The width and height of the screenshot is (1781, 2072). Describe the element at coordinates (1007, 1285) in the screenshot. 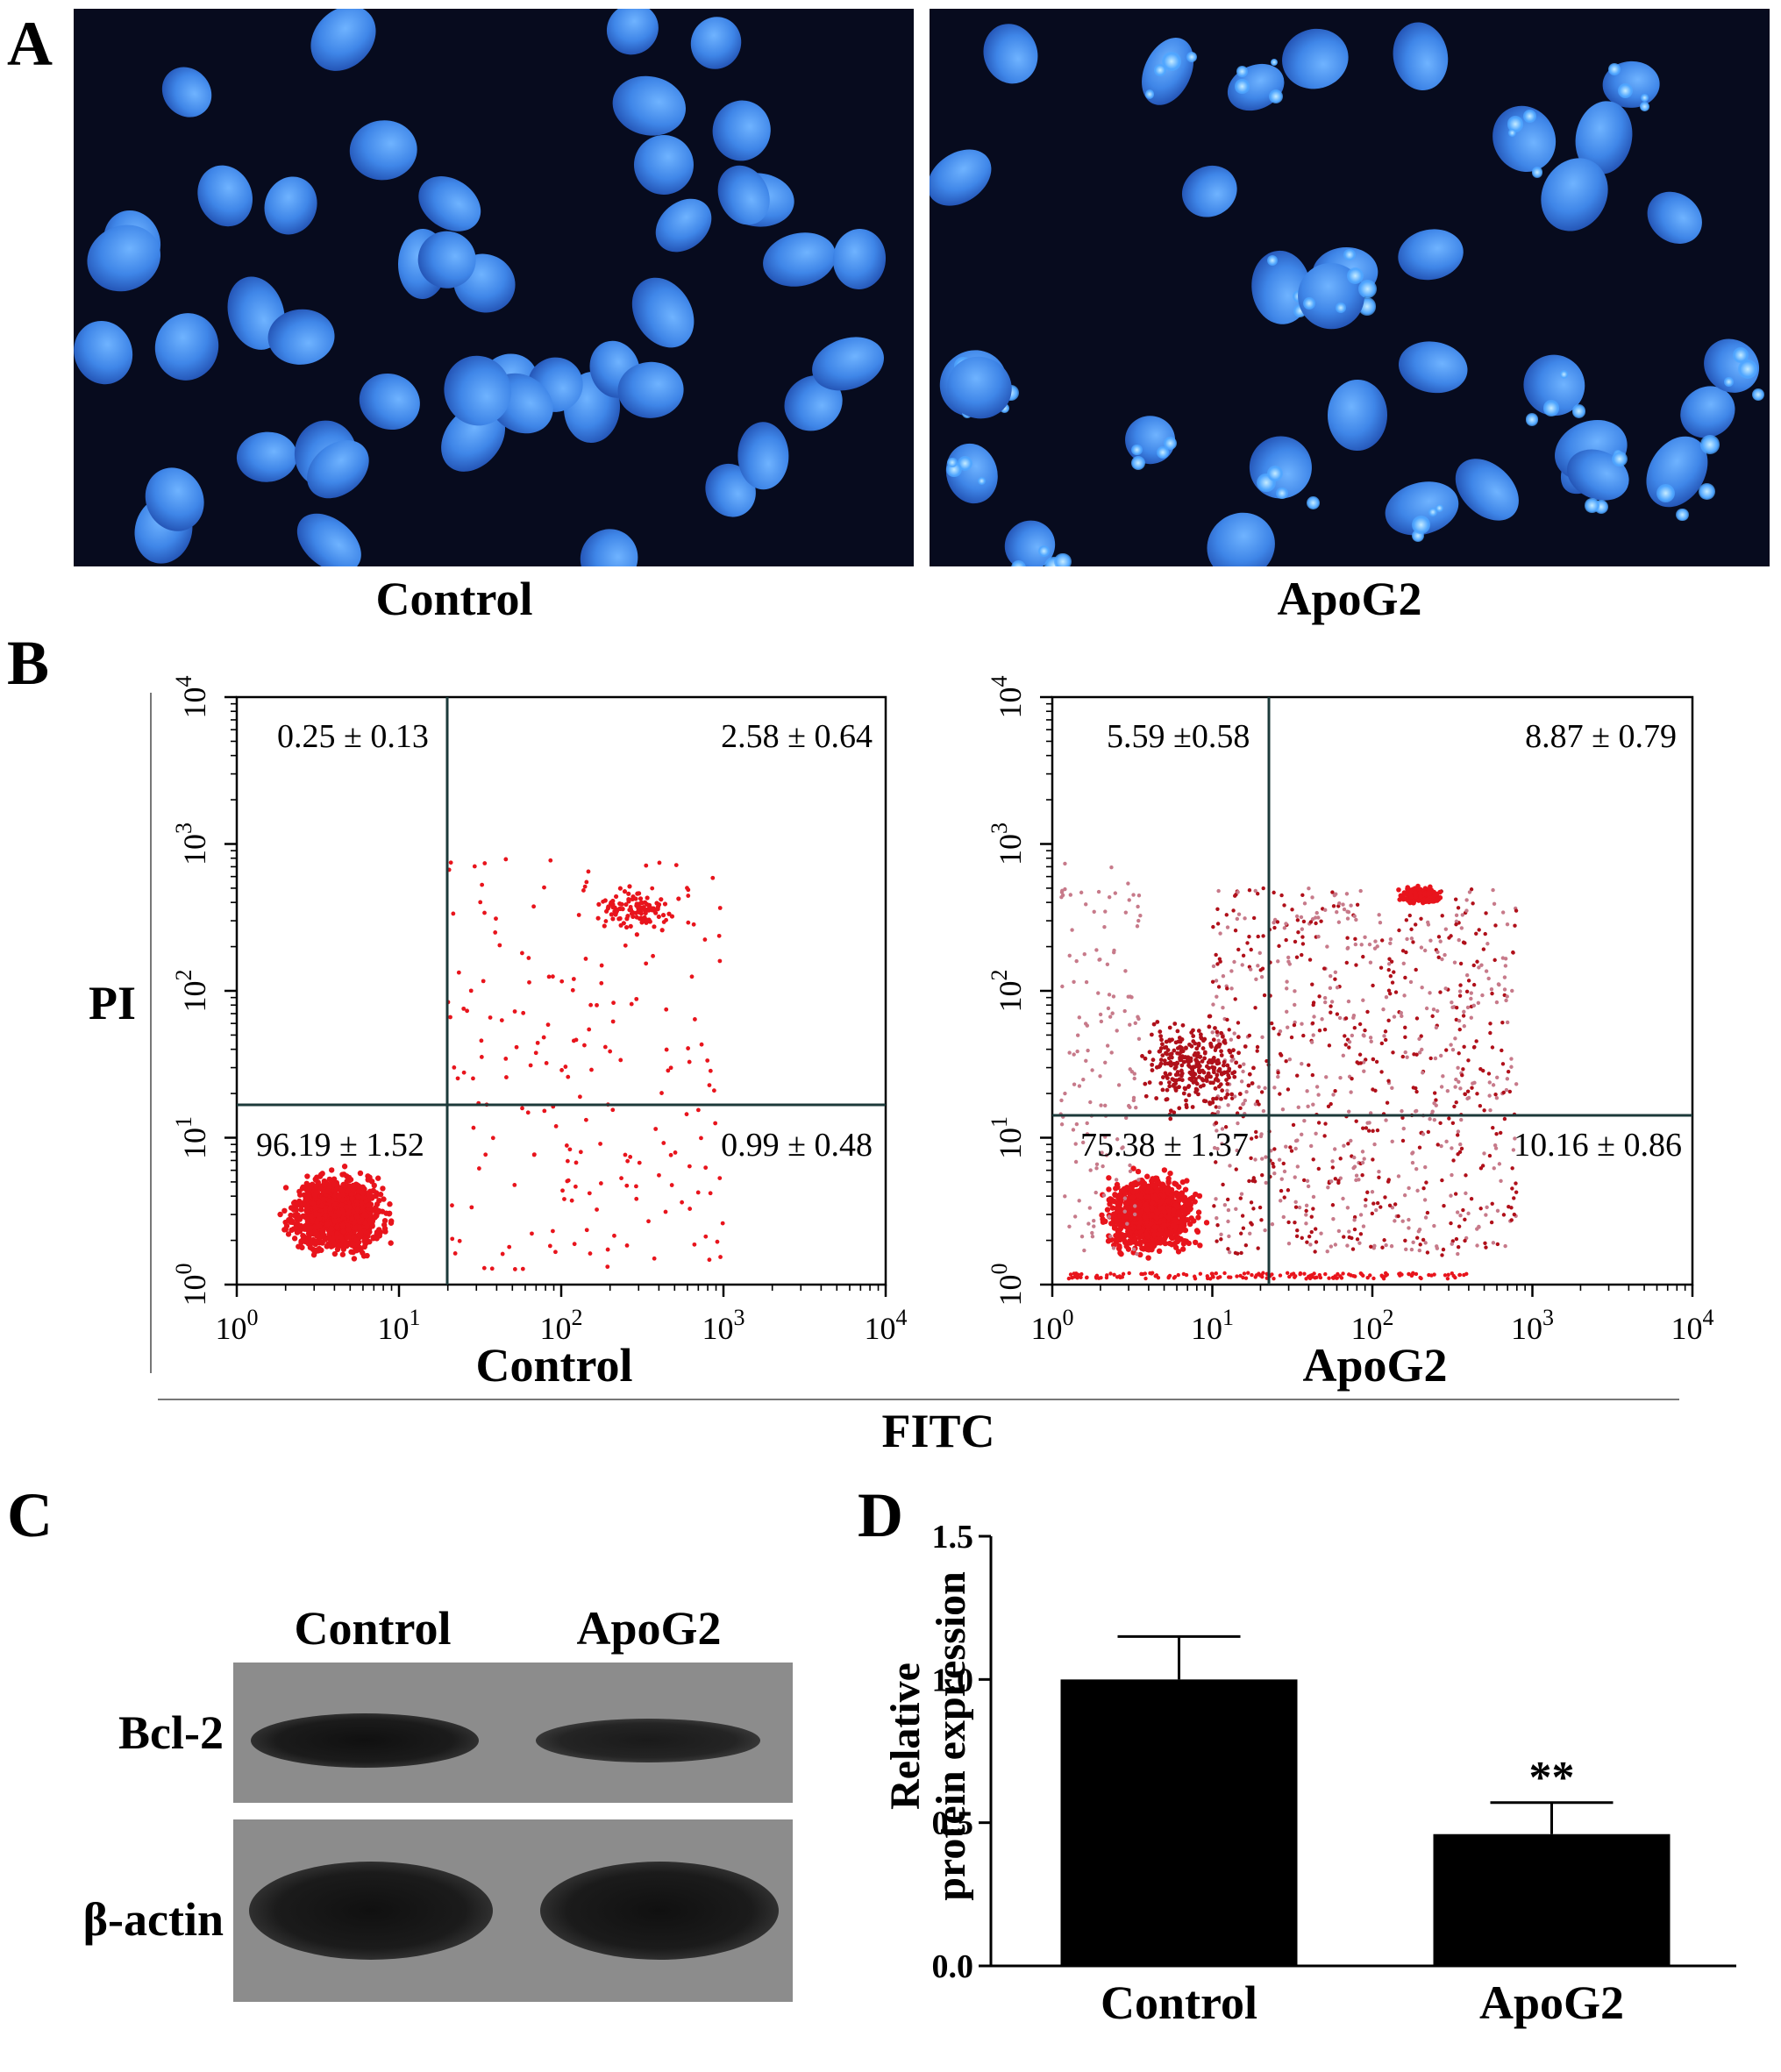

I see `y-tick-label: 10⁰` at that location.